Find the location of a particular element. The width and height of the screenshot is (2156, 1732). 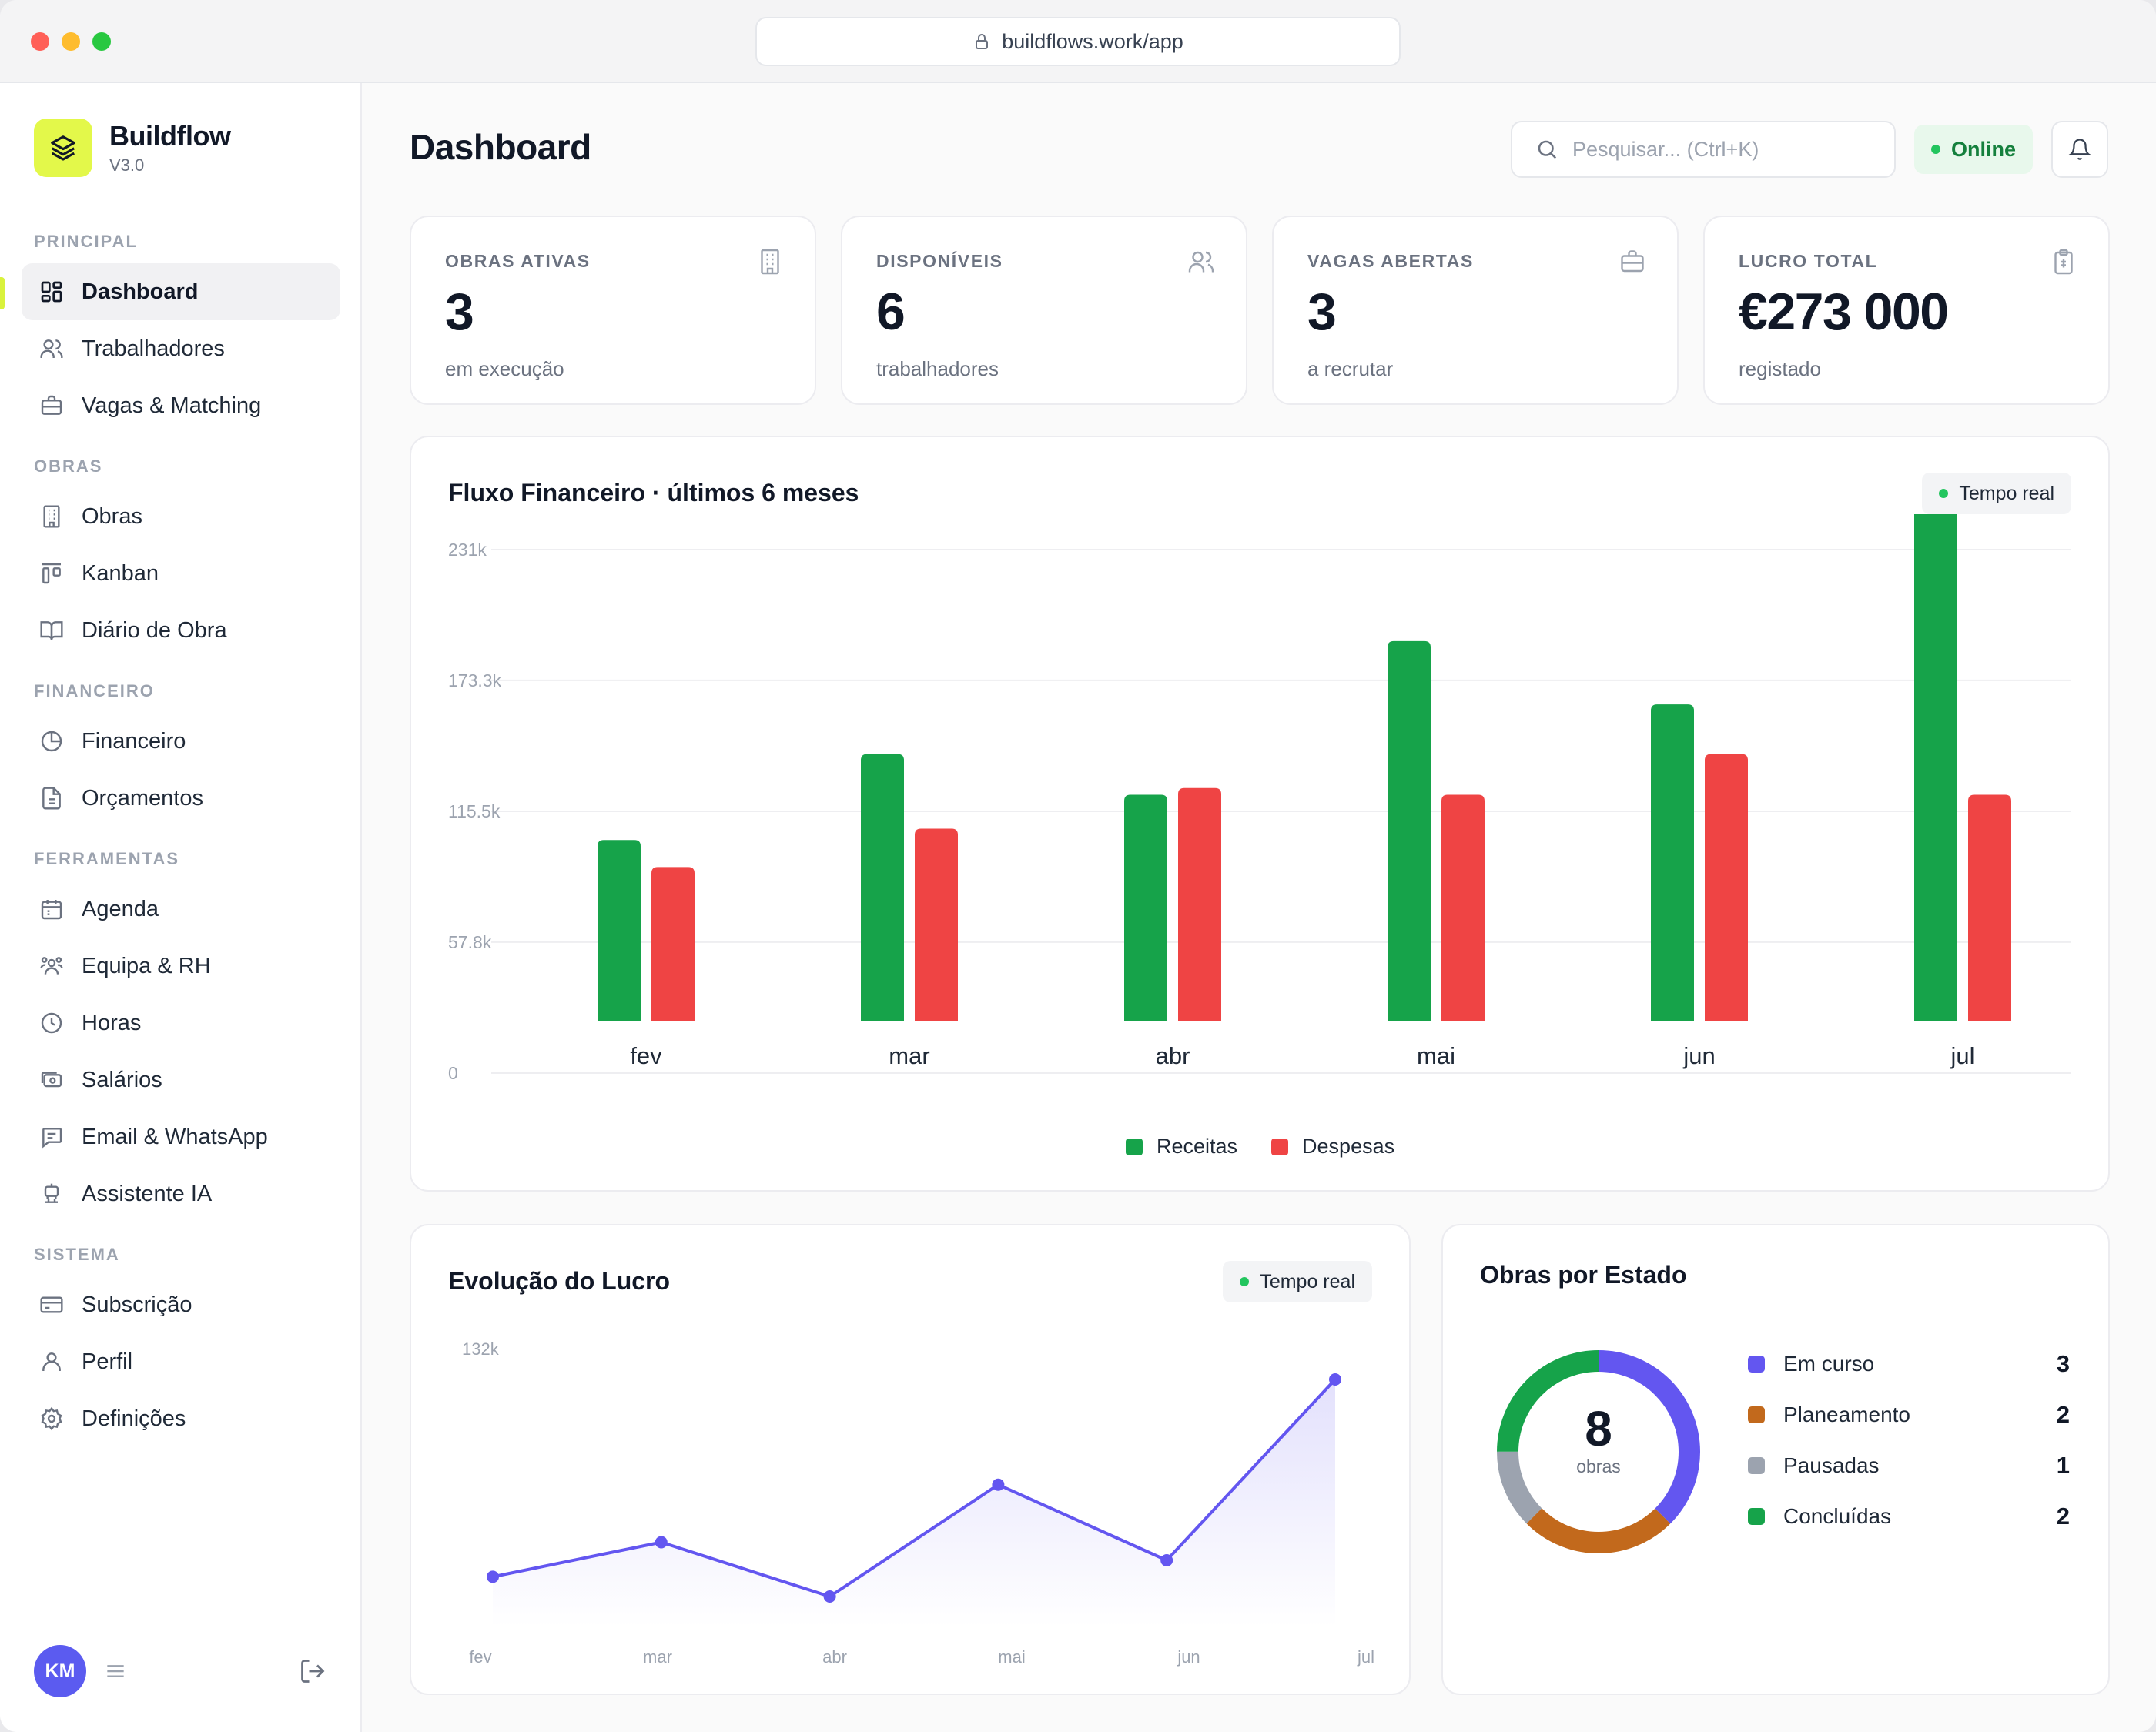

users-icon is located at coordinates (51, 349).